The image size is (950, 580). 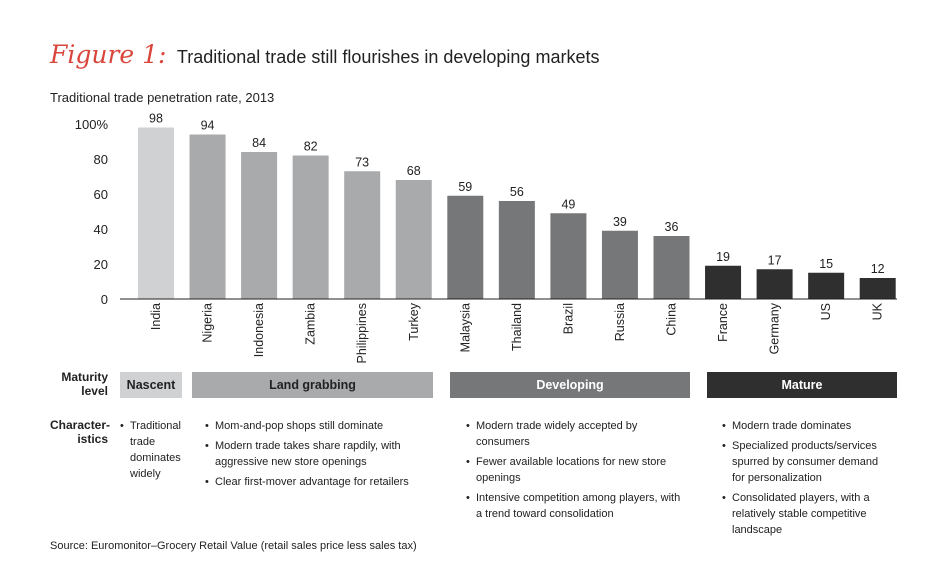 I want to click on characteristic-item: Mom-and-pop shops still dominate, so click(x=317, y=426).